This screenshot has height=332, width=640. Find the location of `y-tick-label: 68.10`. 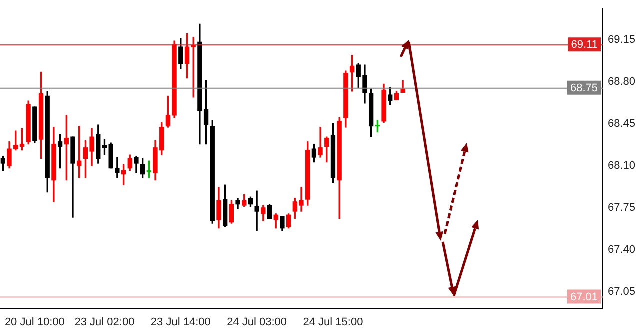

y-tick-label: 68.10 is located at coordinates (622, 166).